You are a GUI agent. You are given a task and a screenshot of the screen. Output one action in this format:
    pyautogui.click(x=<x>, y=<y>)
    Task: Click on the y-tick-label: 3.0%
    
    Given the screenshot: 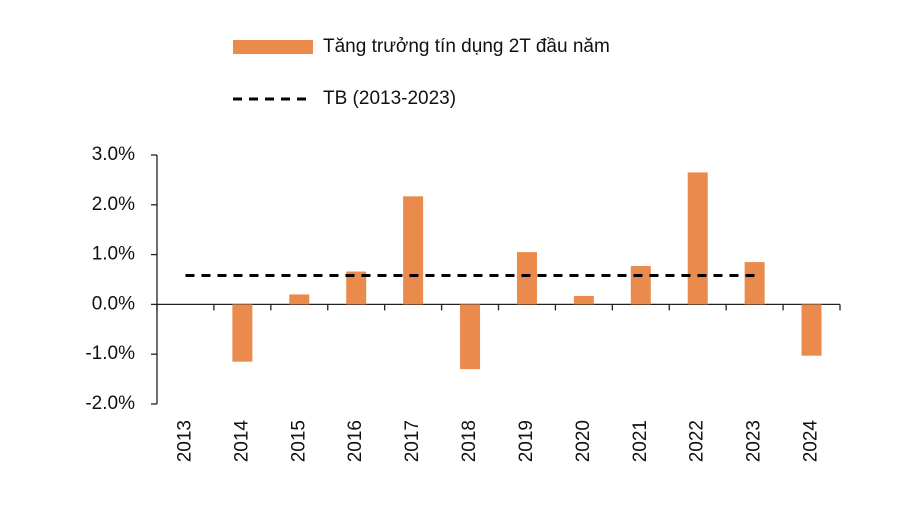 What is the action you would take?
    pyautogui.click(x=113, y=154)
    